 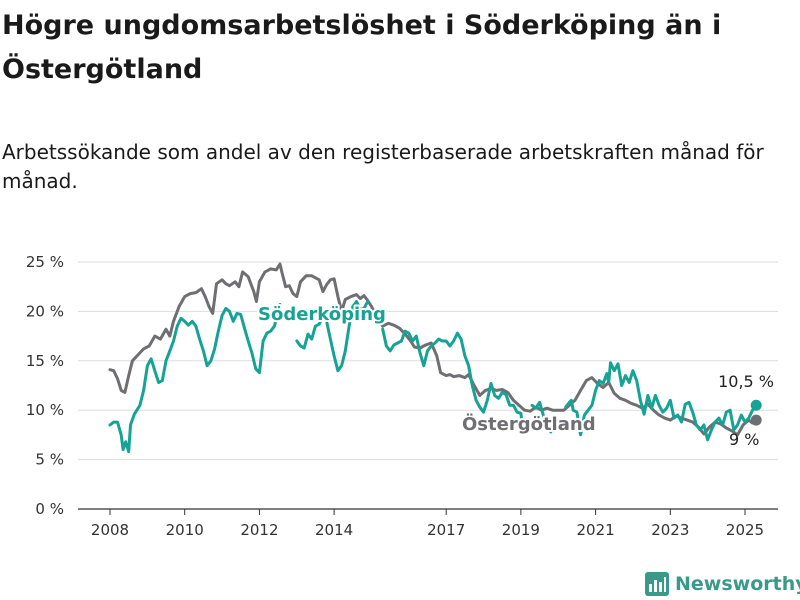 What do you see at coordinates (737, 584) in the screenshot?
I see `brand-name: Newsworthy` at bounding box center [737, 584].